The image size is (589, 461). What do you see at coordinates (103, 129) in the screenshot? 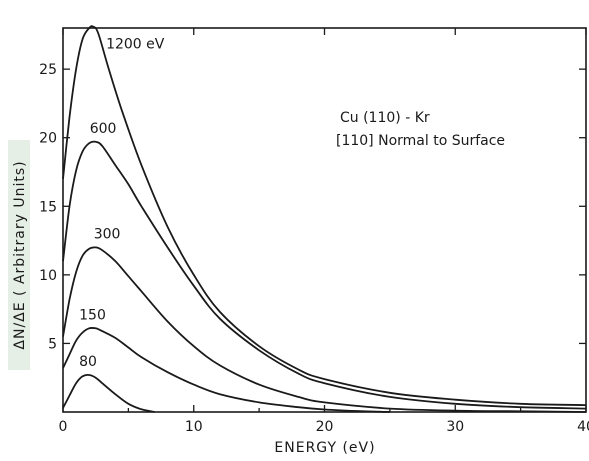
I see `series-label: 600` at bounding box center [103, 129].